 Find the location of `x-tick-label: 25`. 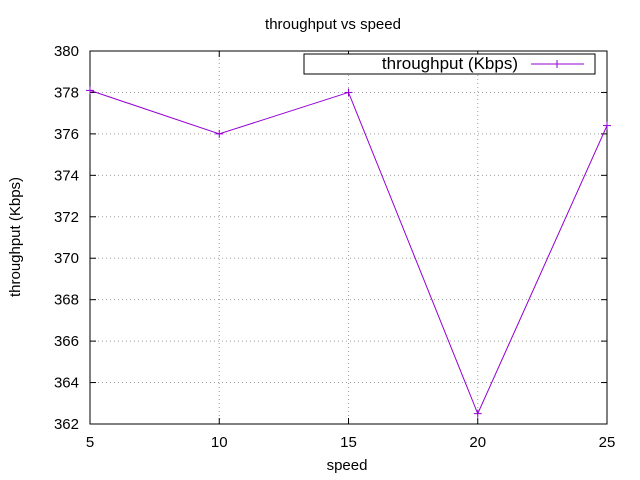

x-tick-label: 25 is located at coordinates (607, 442).